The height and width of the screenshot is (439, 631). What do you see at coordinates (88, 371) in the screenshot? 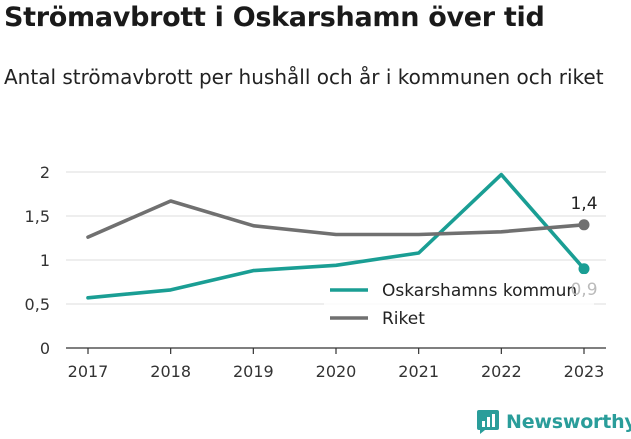
I see `x-tick-label: 2017` at bounding box center [88, 371].